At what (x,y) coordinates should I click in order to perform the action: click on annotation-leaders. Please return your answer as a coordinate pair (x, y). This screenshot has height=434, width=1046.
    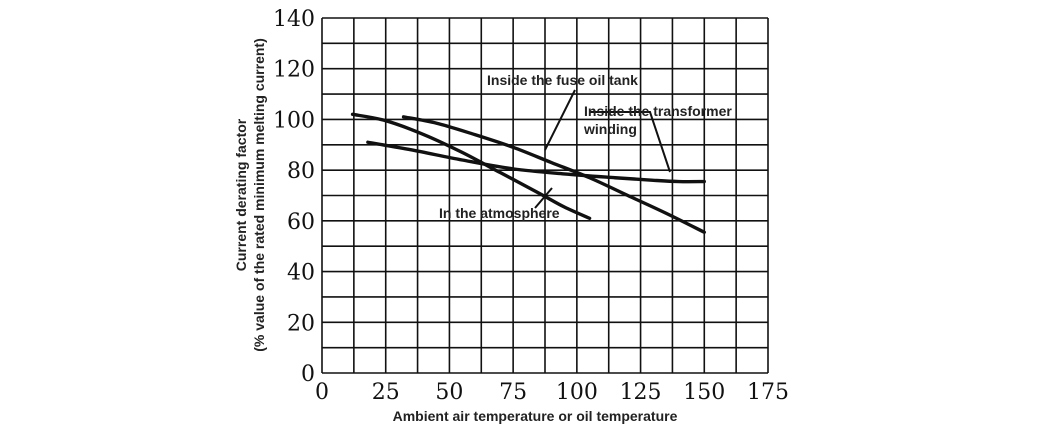
    Looking at the image, I should click on (602, 149).